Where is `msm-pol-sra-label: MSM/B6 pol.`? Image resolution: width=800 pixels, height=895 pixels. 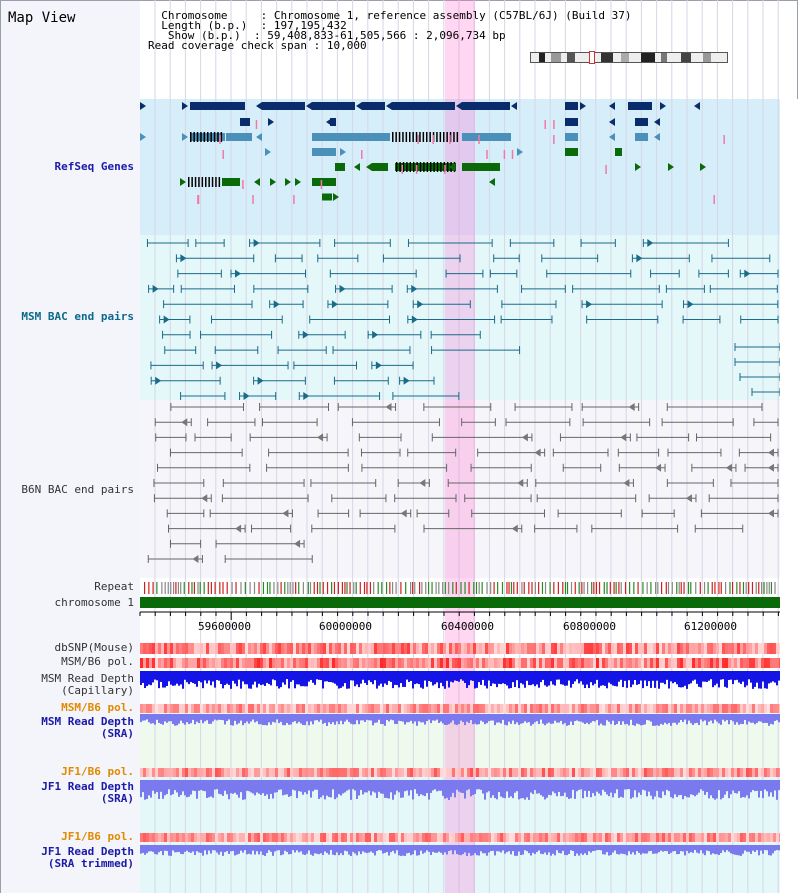 msm-pol-sra-label: MSM/B6 pol. is located at coordinates (97, 707).